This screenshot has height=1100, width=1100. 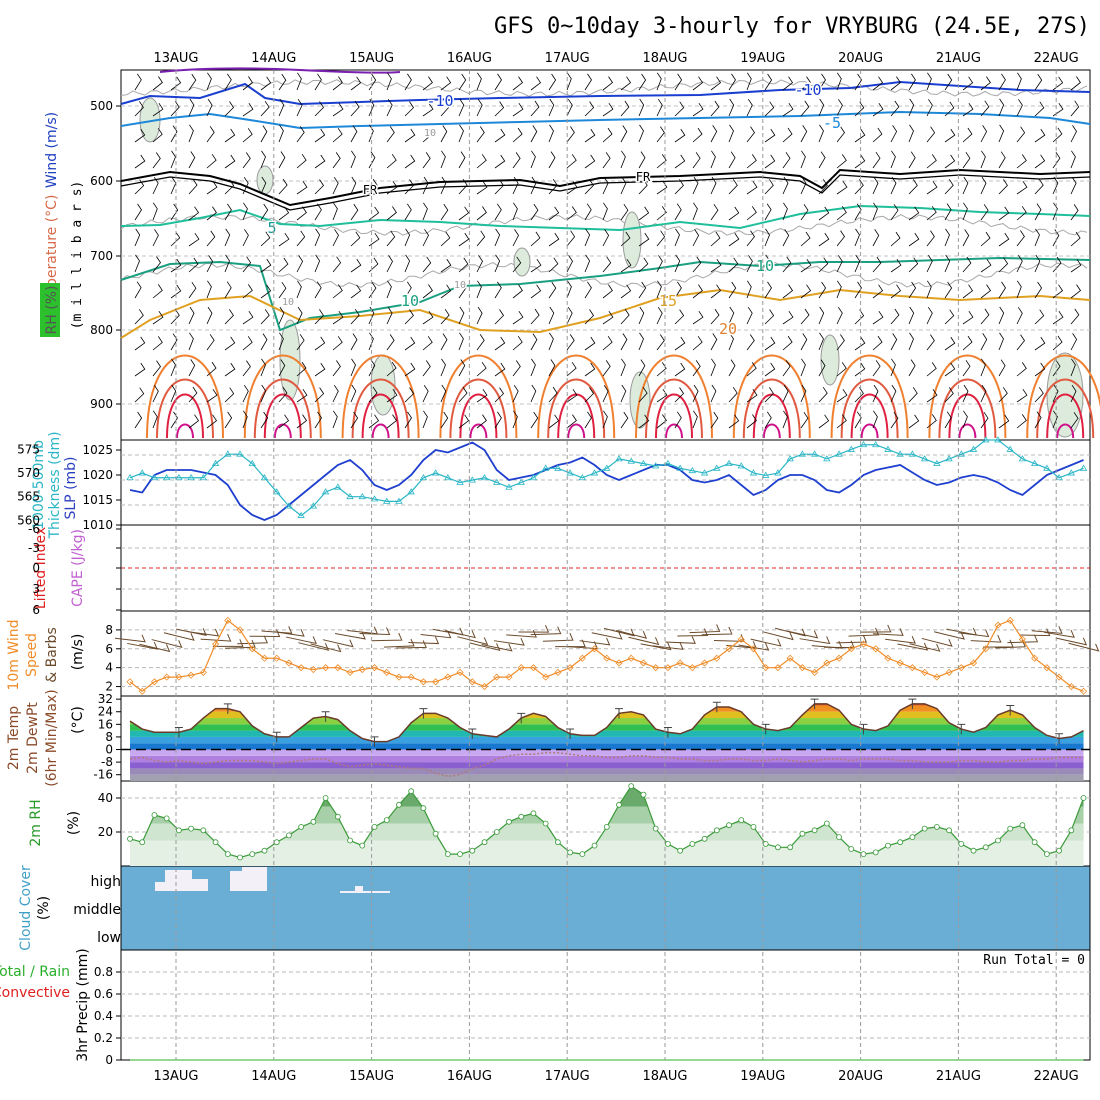 What do you see at coordinates (50, 310) in the screenshot?
I see `rh-legend-swatch` at bounding box center [50, 310].